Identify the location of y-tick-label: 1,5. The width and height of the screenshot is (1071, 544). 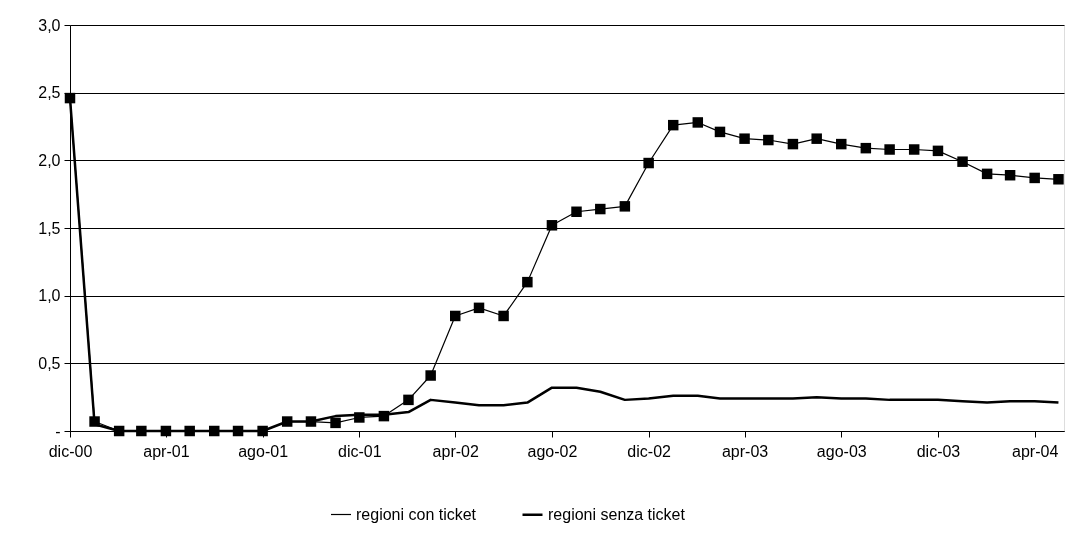
(49, 228).